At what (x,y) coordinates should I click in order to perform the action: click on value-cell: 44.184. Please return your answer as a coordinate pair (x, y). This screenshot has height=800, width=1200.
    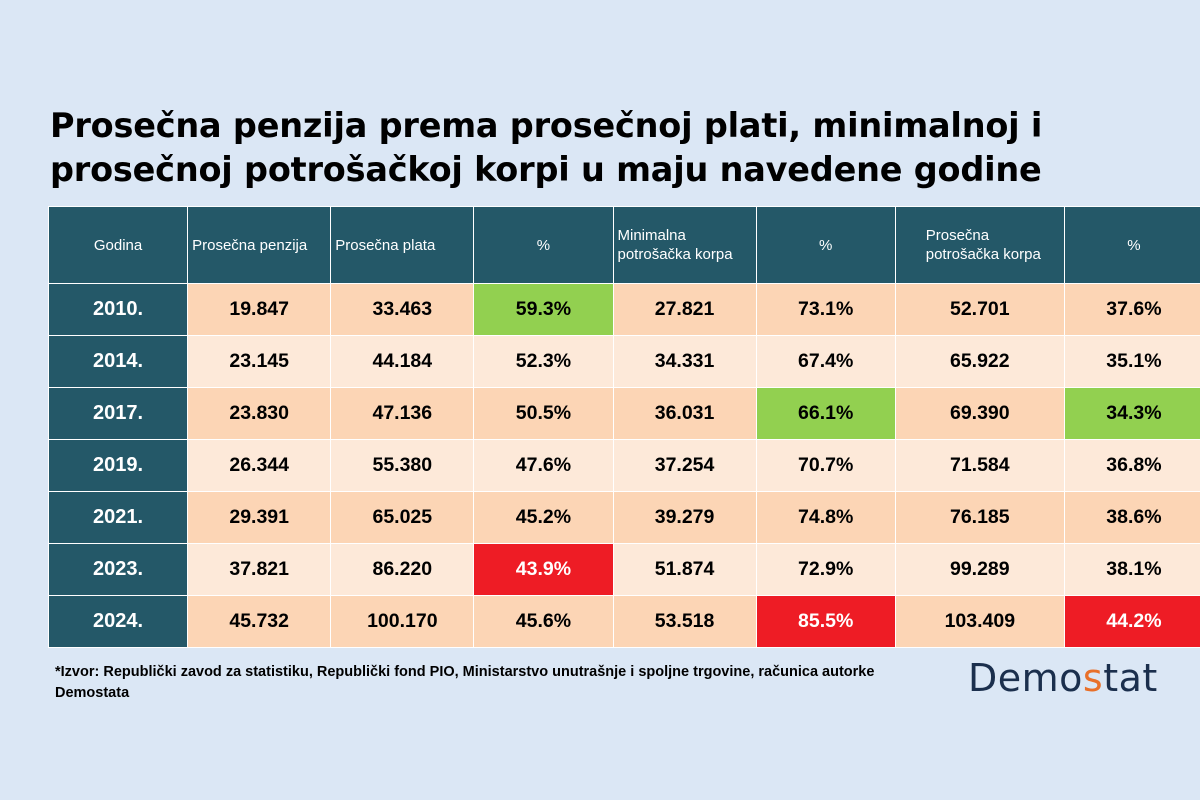
    Looking at the image, I should click on (402, 361).